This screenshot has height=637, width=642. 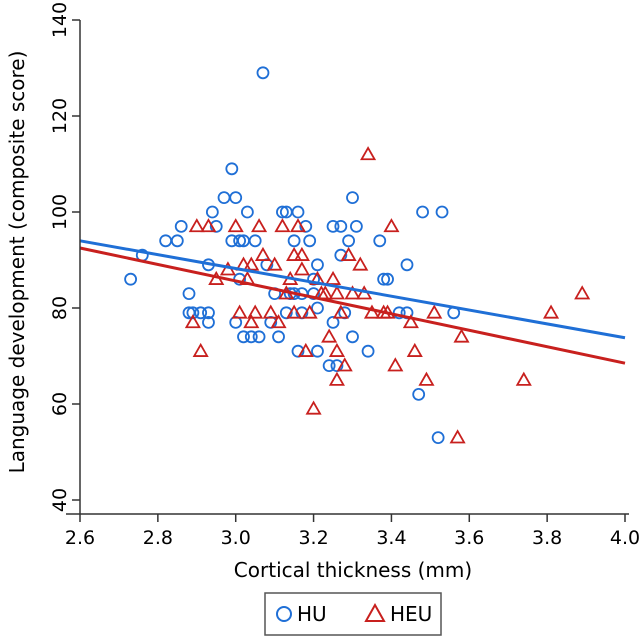 I want to click on legend: HU HEU, so click(x=353, y=614).